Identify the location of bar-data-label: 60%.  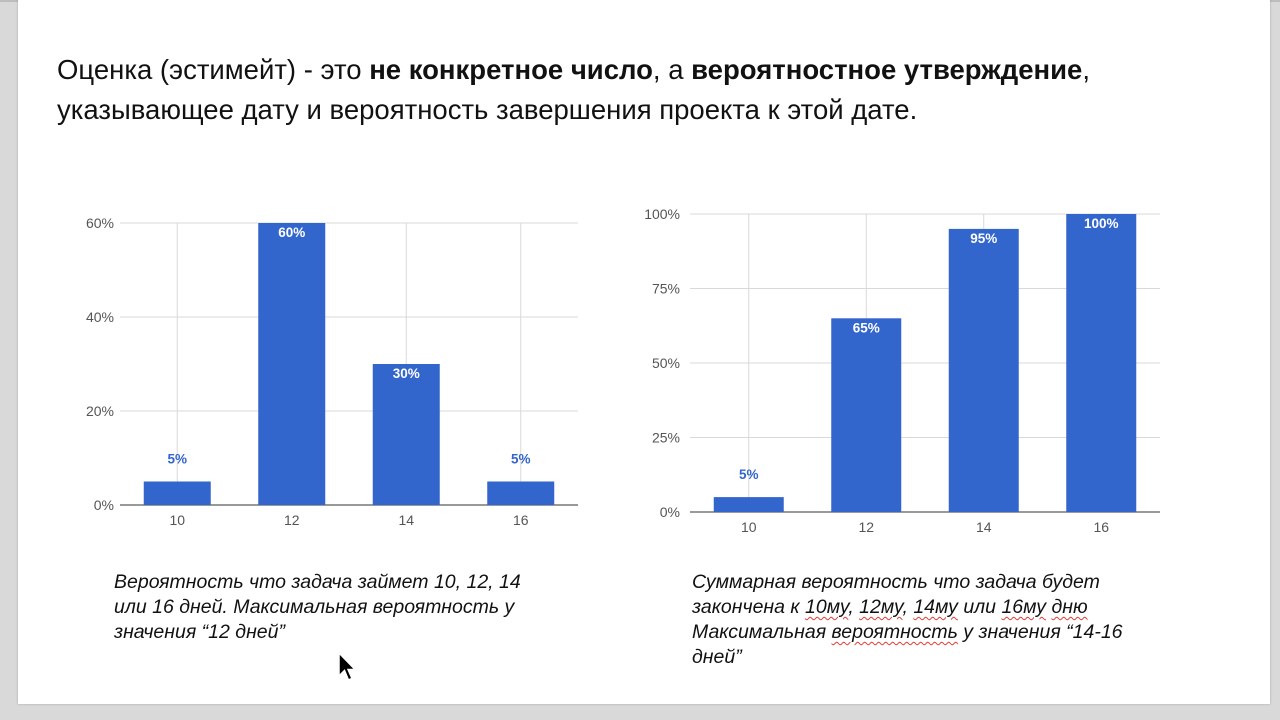
(291, 232).